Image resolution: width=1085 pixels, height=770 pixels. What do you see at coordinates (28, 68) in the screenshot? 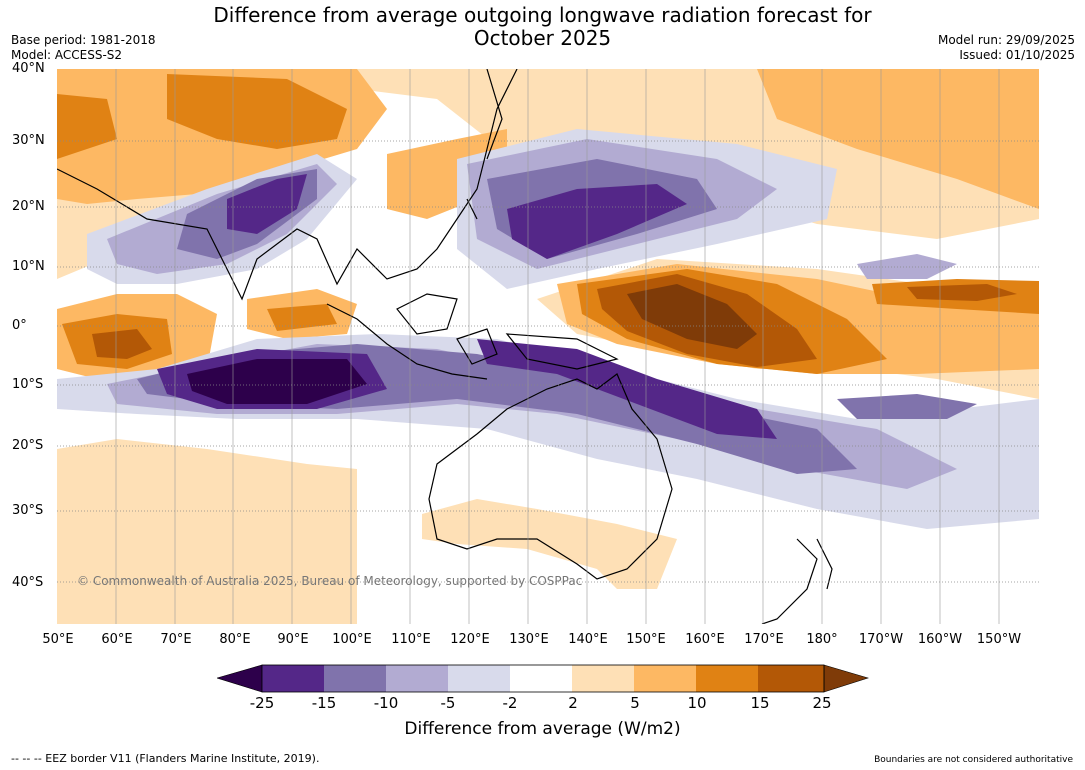
I see `lat-label: 40°N` at bounding box center [28, 68].